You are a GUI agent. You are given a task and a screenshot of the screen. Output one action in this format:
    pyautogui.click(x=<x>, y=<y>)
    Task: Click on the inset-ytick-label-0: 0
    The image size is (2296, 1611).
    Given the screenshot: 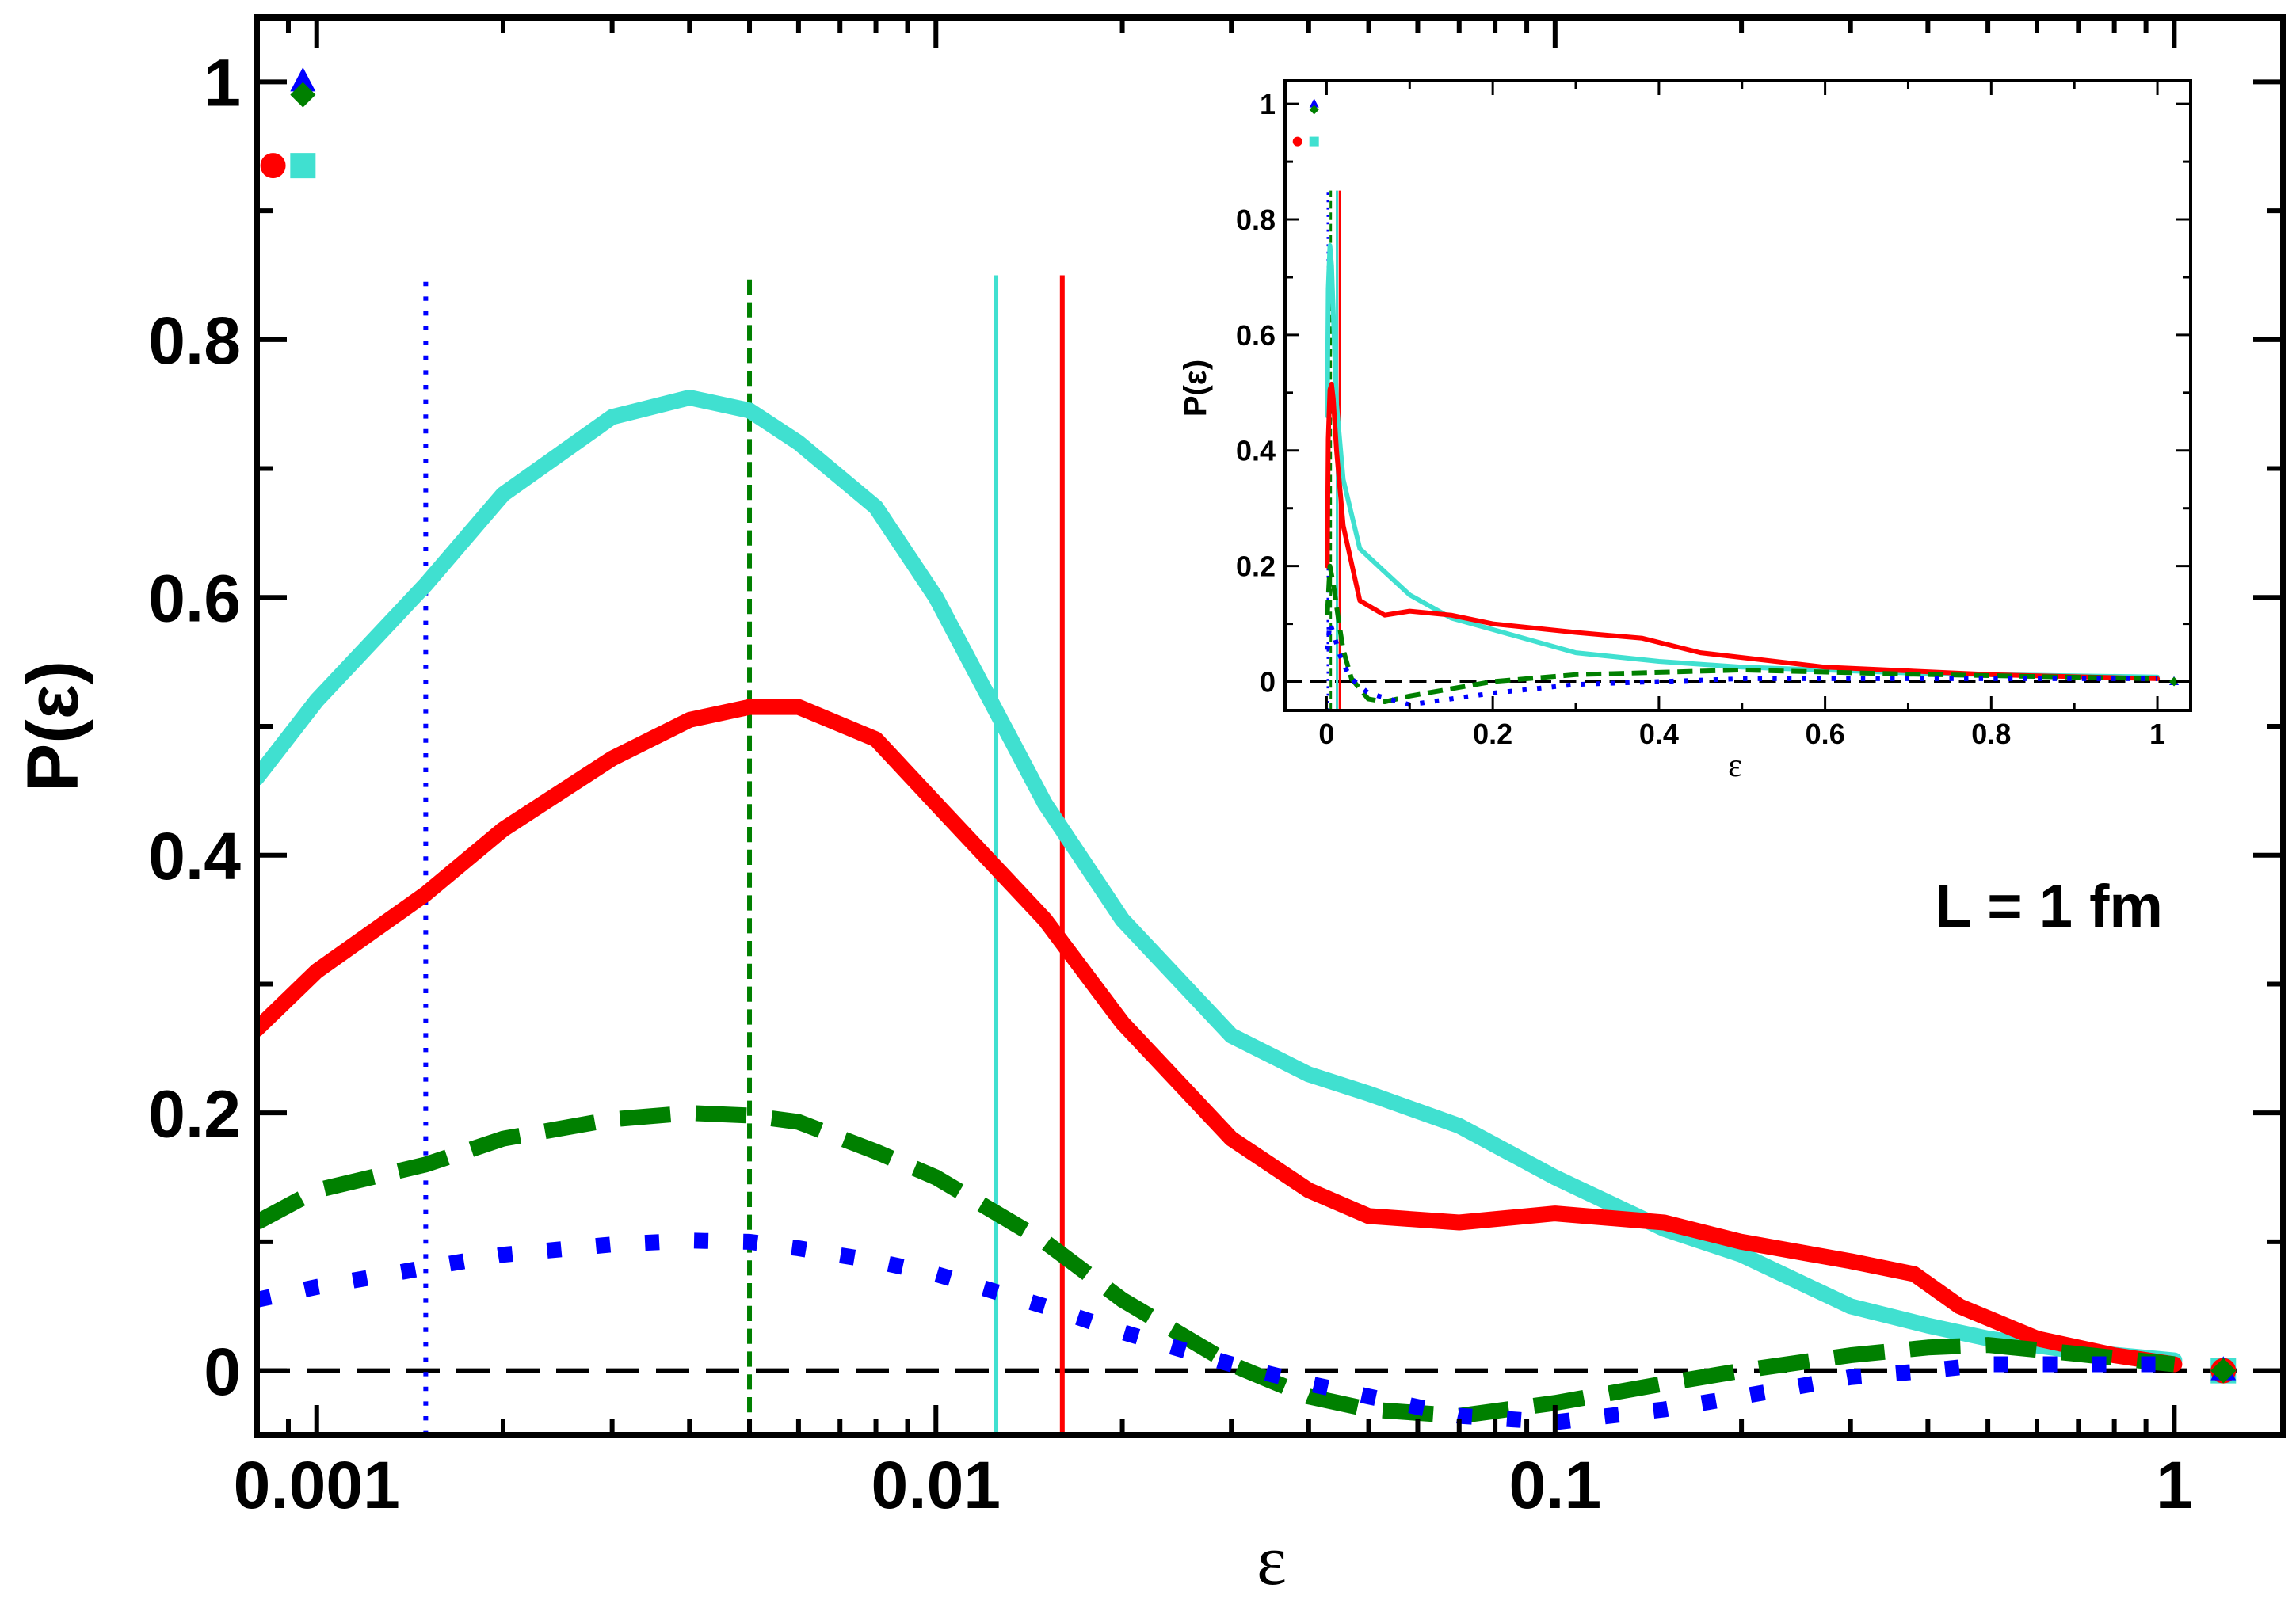 What is the action you would take?
    pyautogui.click(x=1268, y=681)
    